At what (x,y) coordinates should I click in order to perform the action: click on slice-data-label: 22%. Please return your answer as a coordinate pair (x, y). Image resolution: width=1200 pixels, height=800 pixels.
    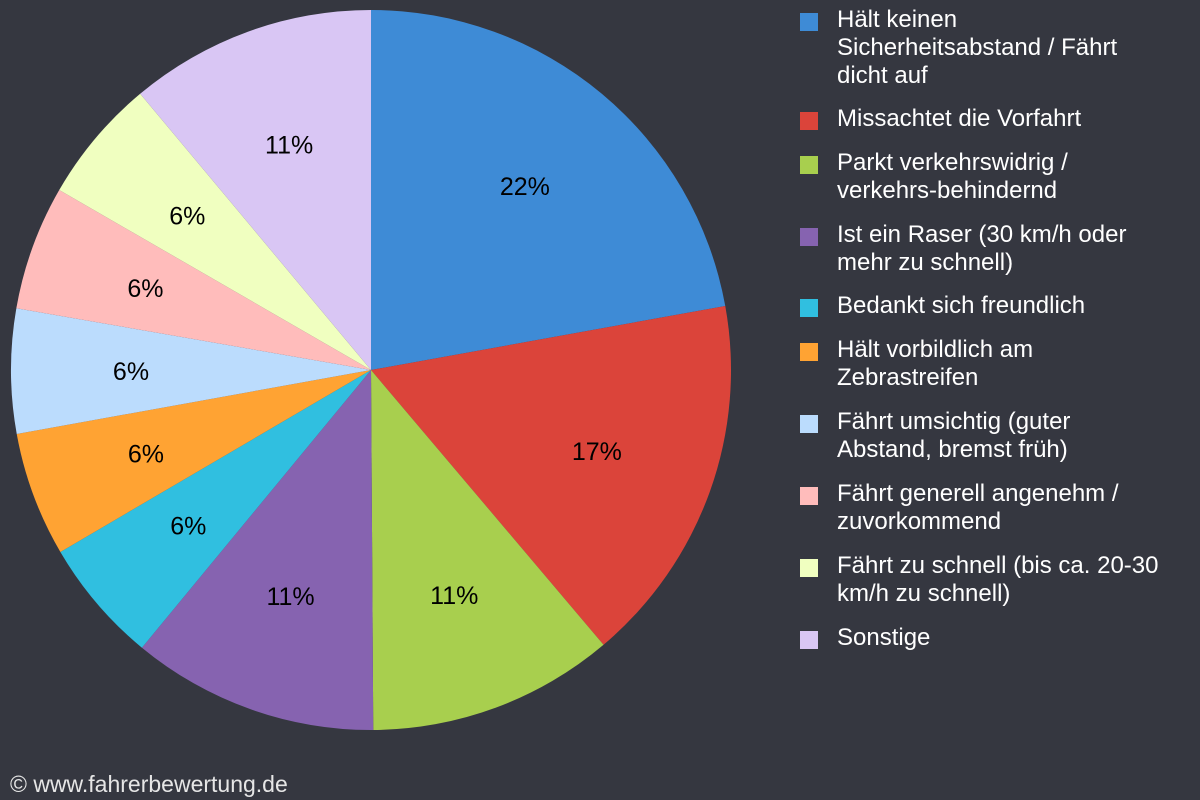
    Looking at the image, I should click on (525, 187).